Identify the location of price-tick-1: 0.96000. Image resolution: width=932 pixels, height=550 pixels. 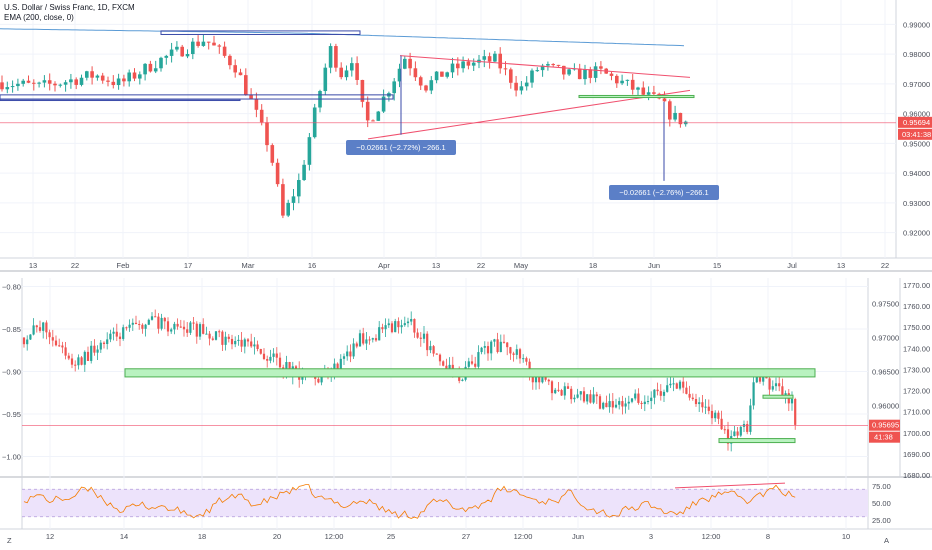
(916, 114).